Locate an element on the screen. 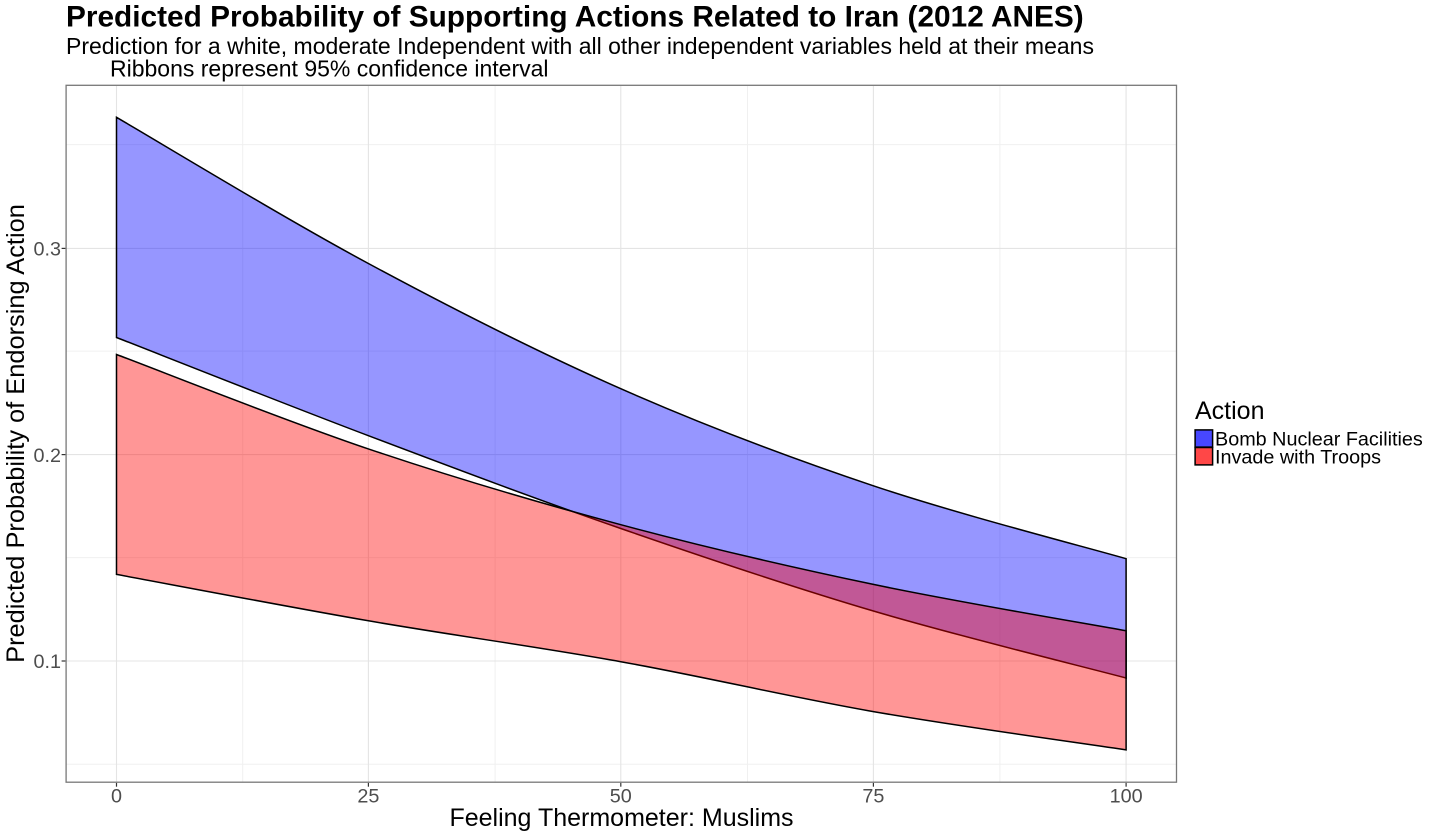 This screenshot has height=840, width=1440. svg-text: 25 is located at coordinates (368, 797).